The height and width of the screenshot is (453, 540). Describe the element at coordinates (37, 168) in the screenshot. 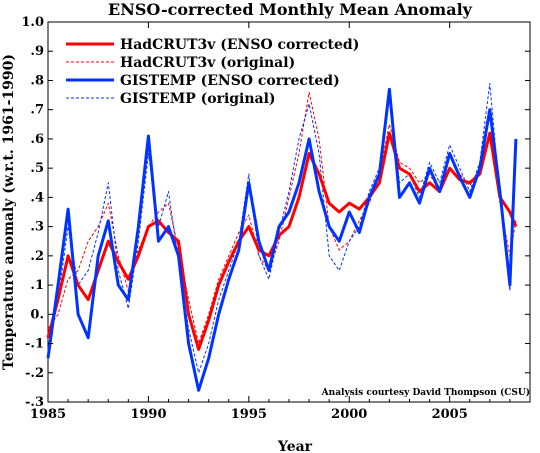

I see `y-tick-label: .5` at that location.